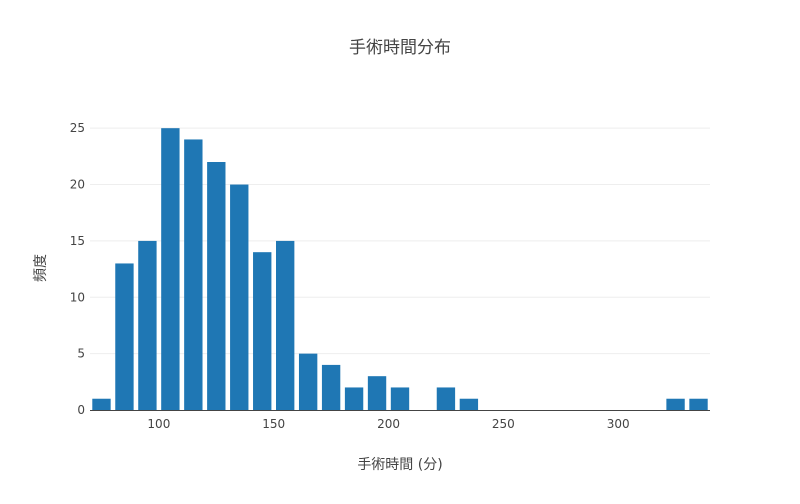 The height and width of the screenshot is (504, 800). I want to click on x-axis-label: 手術時間 (分), so click(399, 465).